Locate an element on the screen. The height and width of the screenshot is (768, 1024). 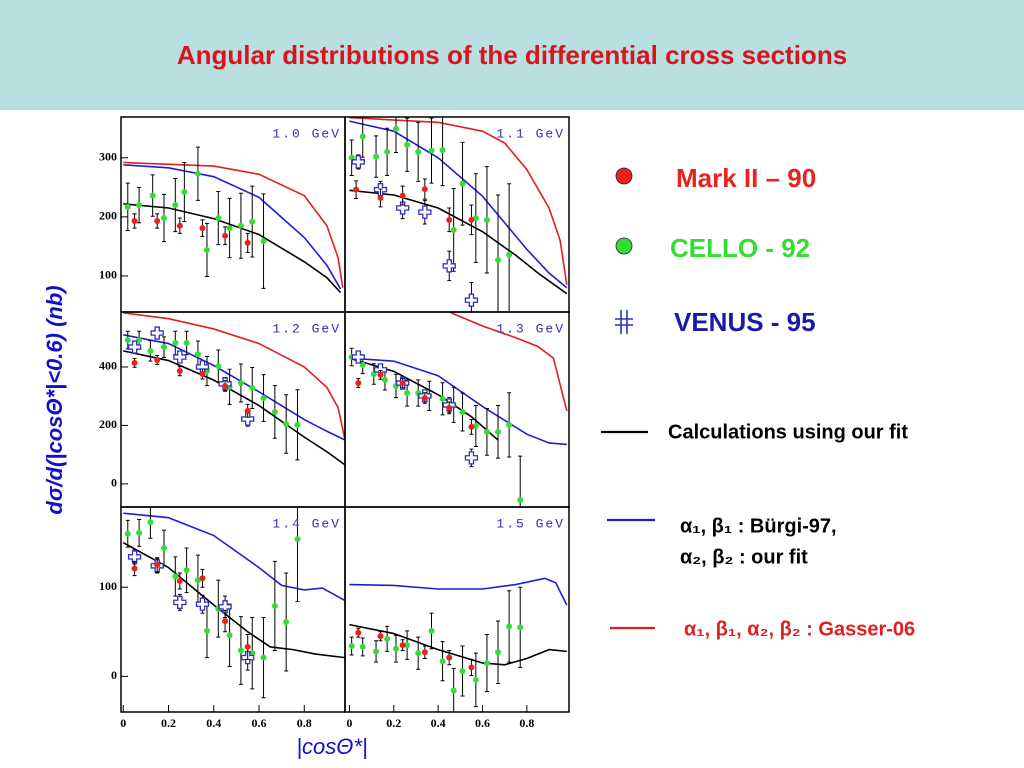
panel-label: 1.4 GeV is located at coordinates (306, 523).